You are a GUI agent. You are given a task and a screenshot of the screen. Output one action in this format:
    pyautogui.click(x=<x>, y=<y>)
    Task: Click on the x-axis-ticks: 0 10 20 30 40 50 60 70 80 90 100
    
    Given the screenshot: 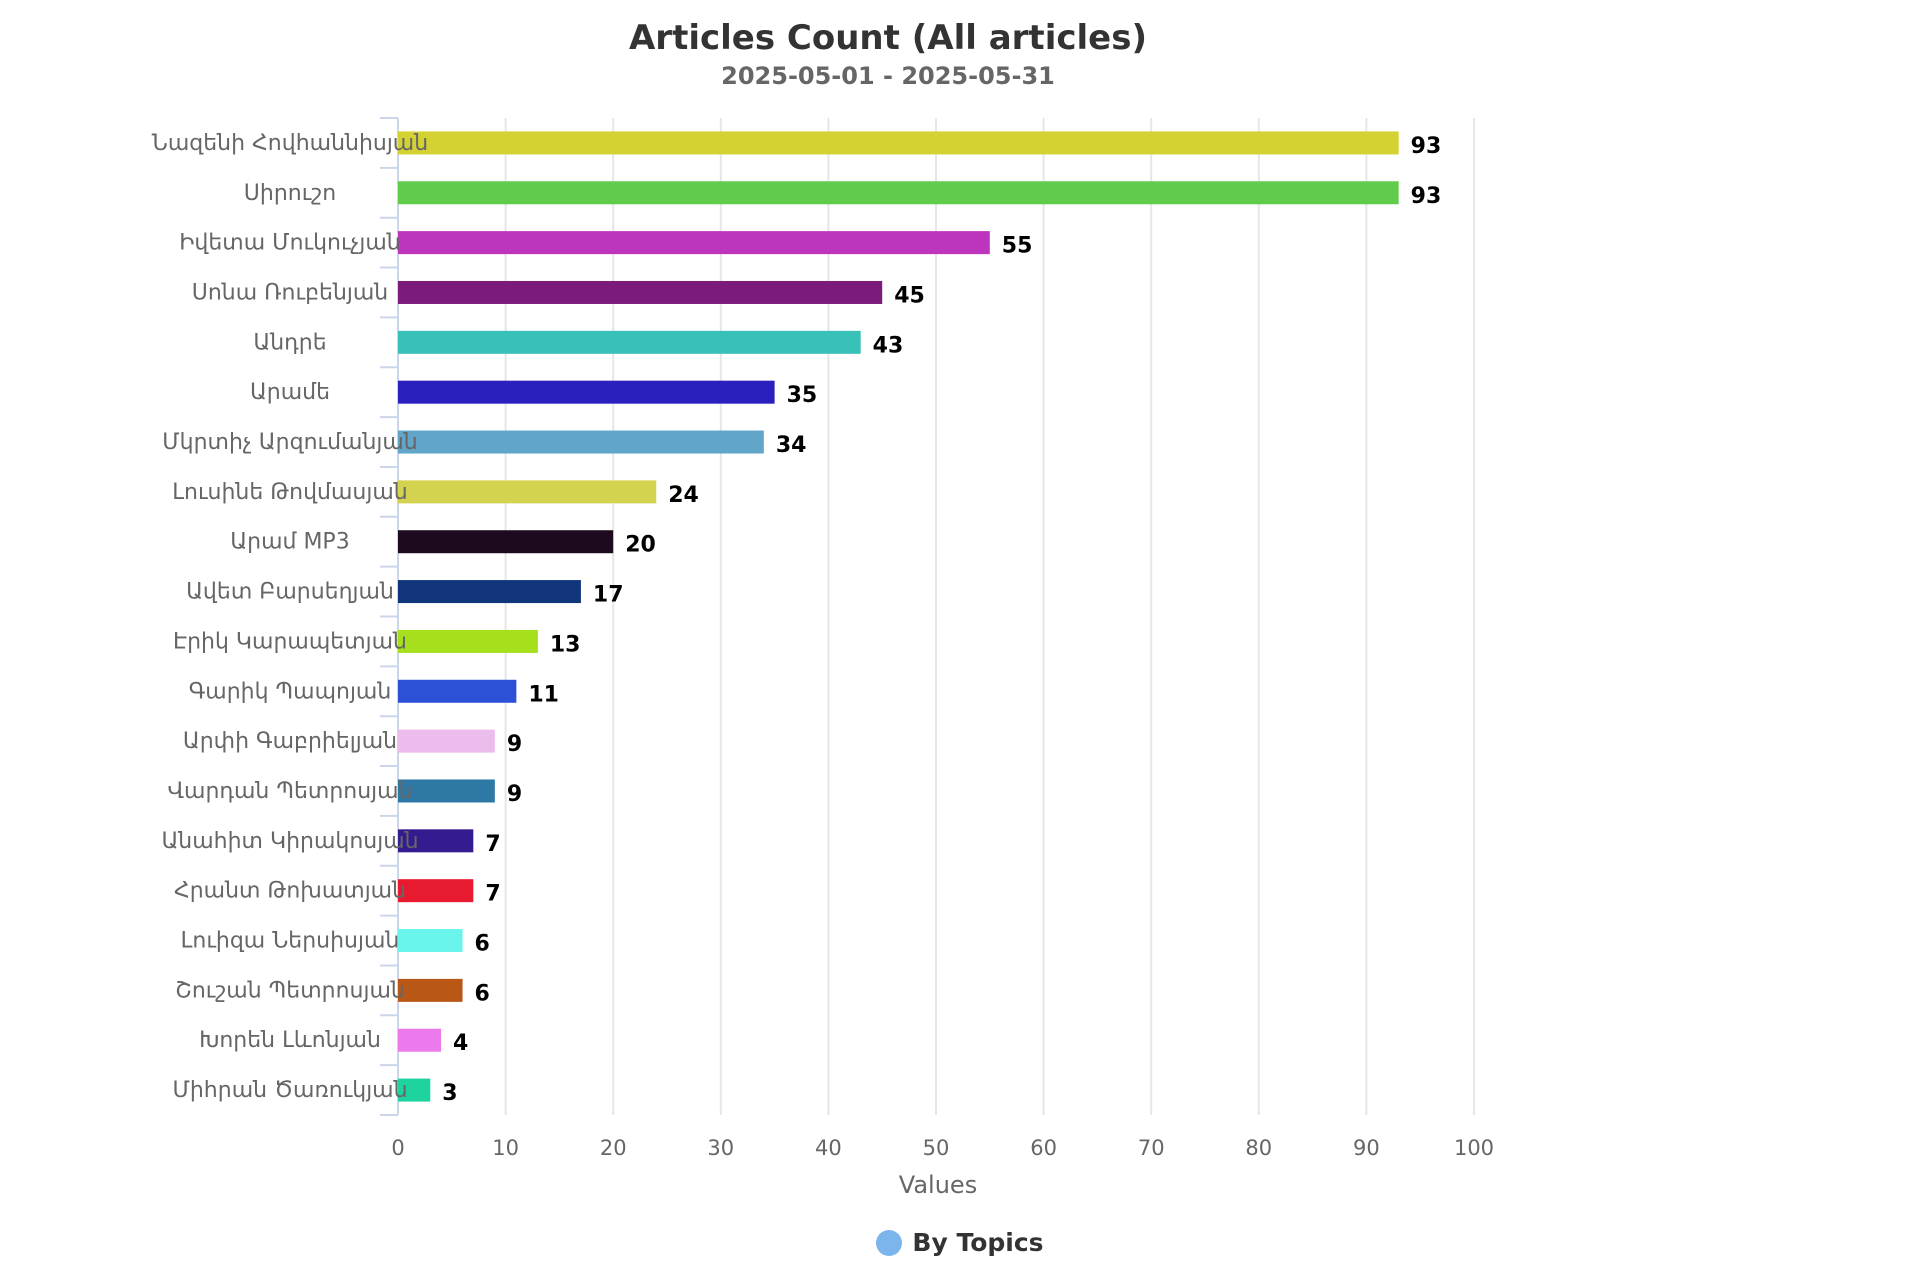 What is the action you would take?
    pyautogui.click(x=942, y=1148)
    